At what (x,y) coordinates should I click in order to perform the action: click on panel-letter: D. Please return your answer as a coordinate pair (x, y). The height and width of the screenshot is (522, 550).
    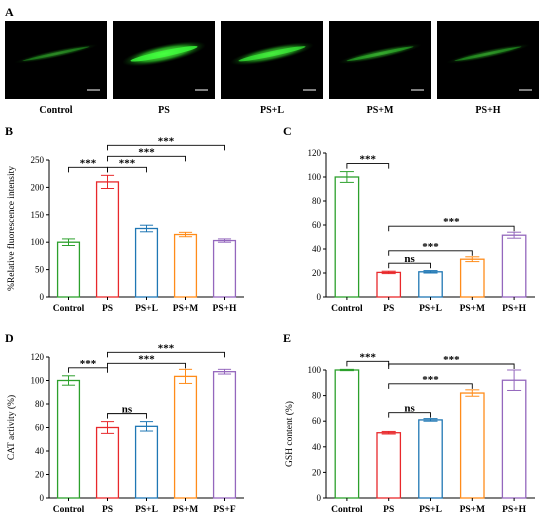
    Looking at the image, I should click on (9, 338).